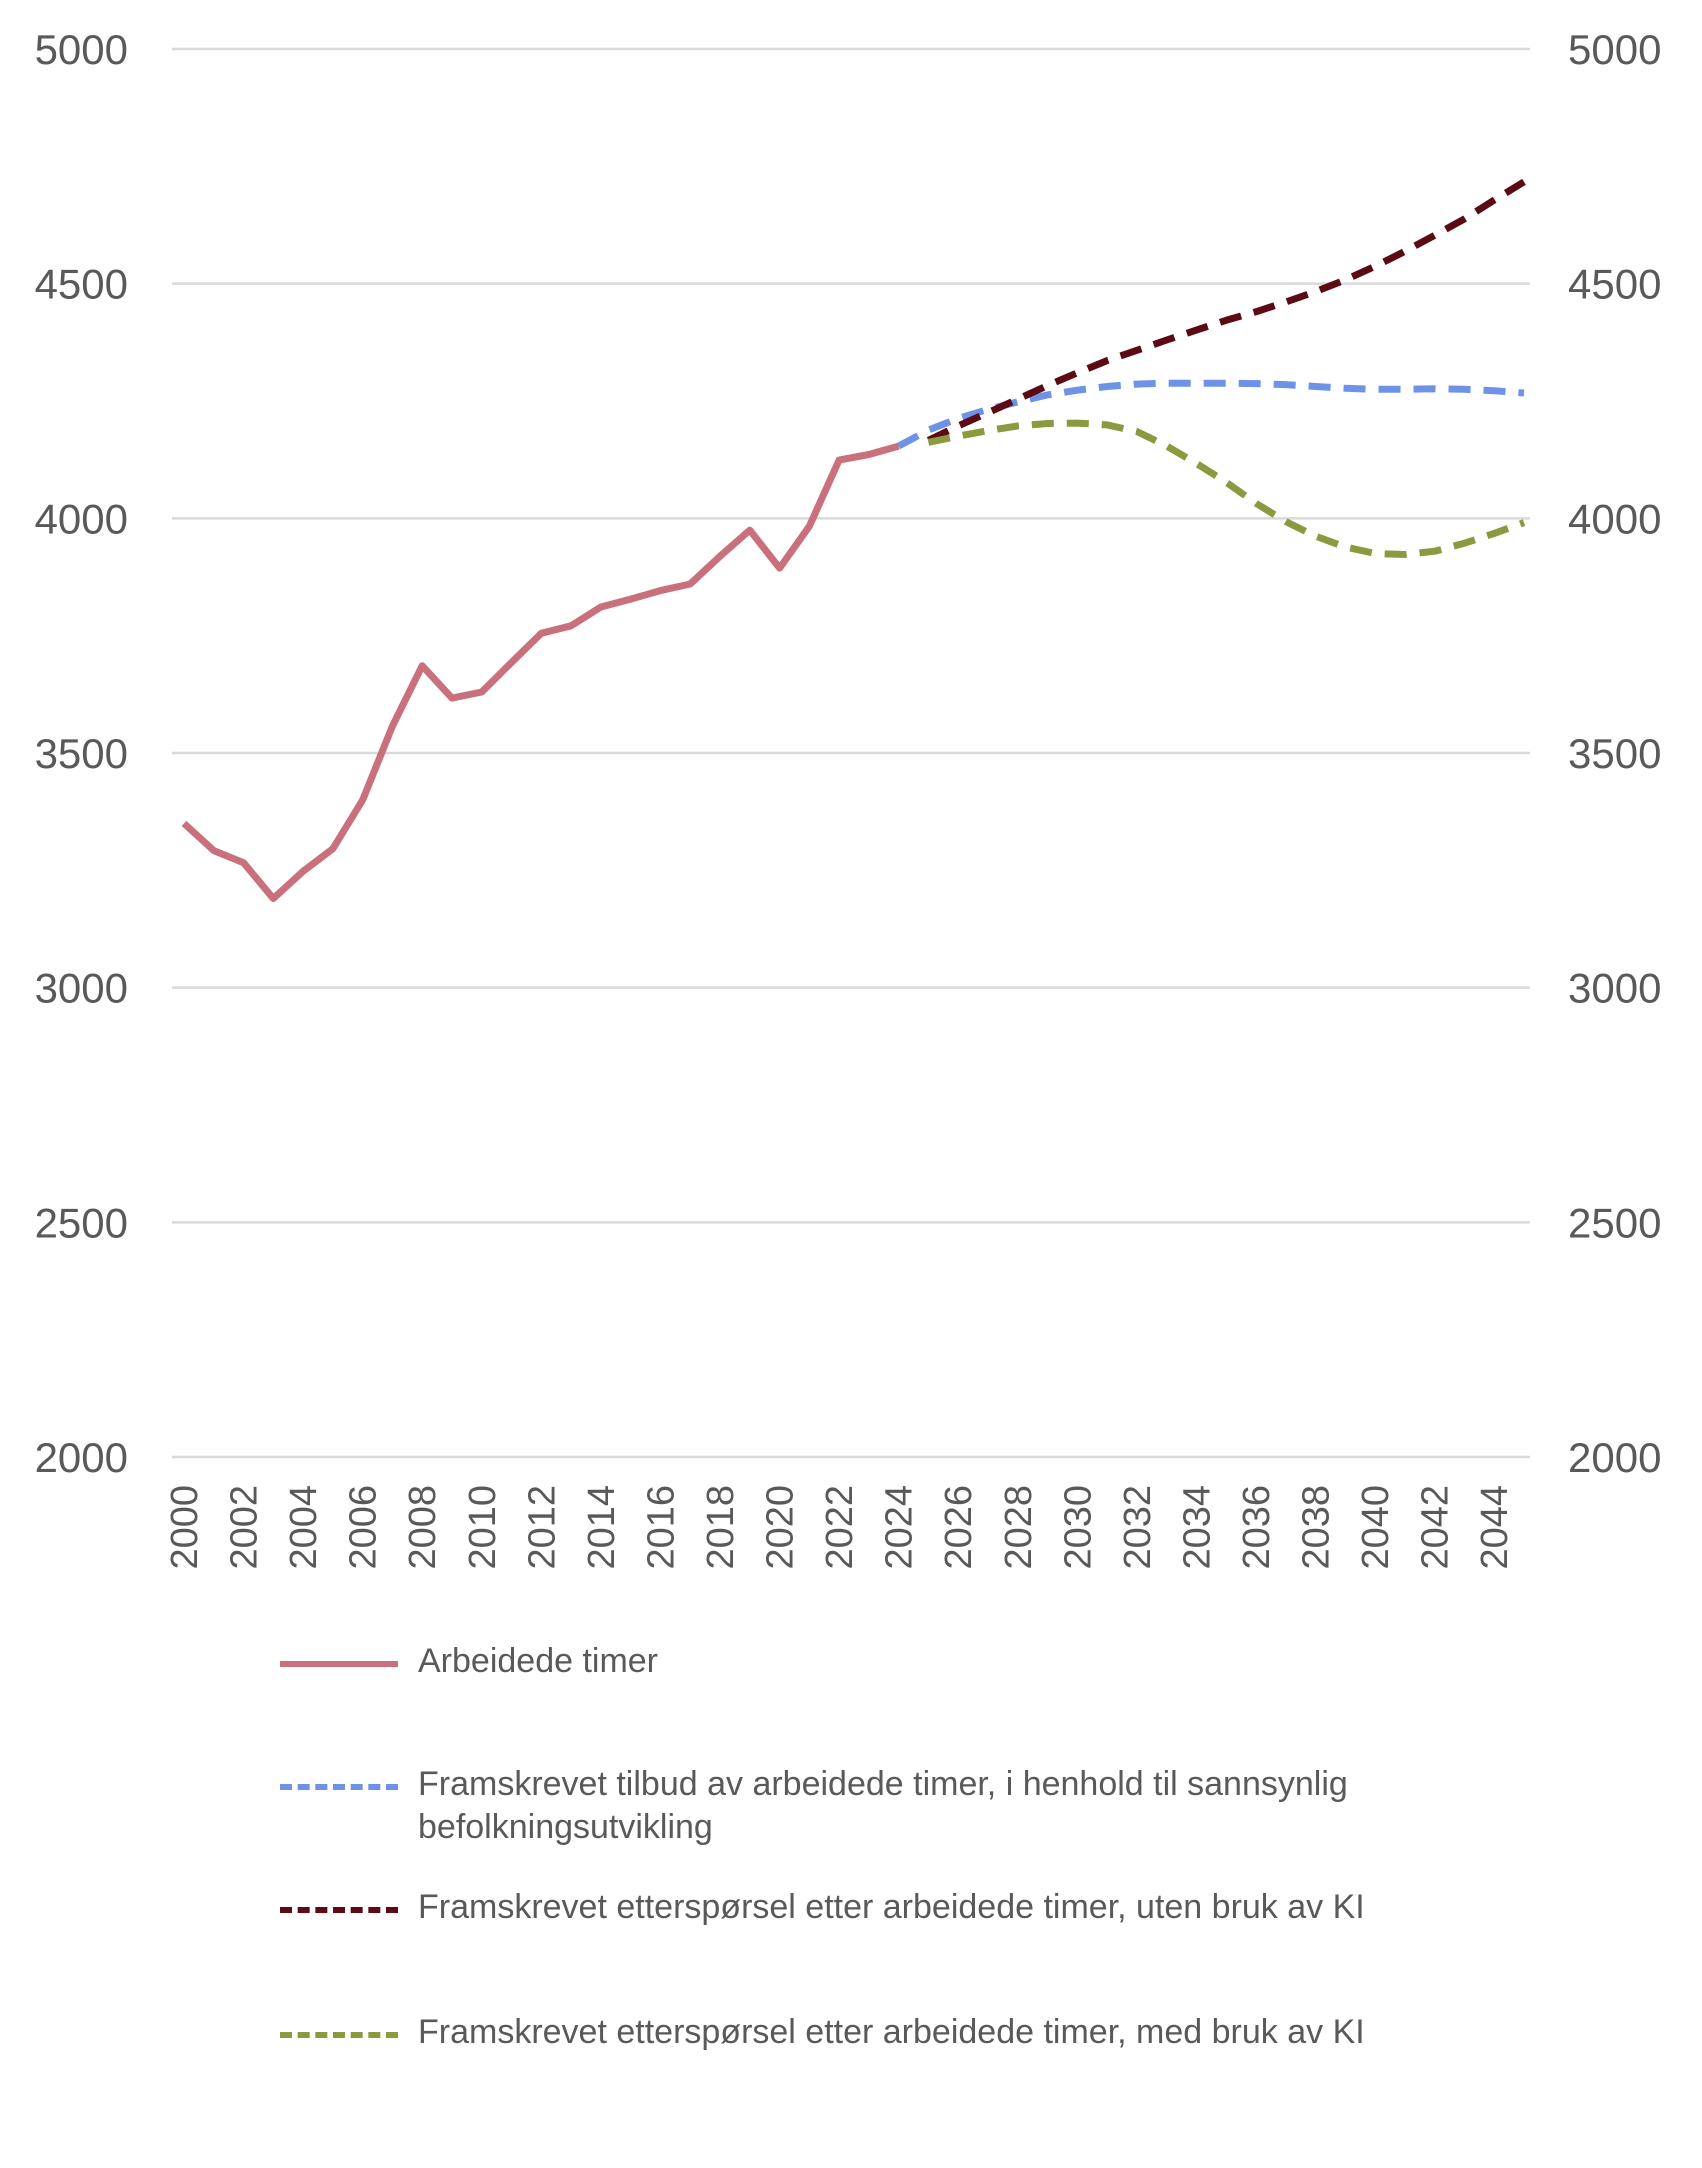 This screenshot has height=2168, width=1702. Describe the element at coordinates (1614, 49) in the screenshot. I see `y-tick-right-5000: 5000` at that location.